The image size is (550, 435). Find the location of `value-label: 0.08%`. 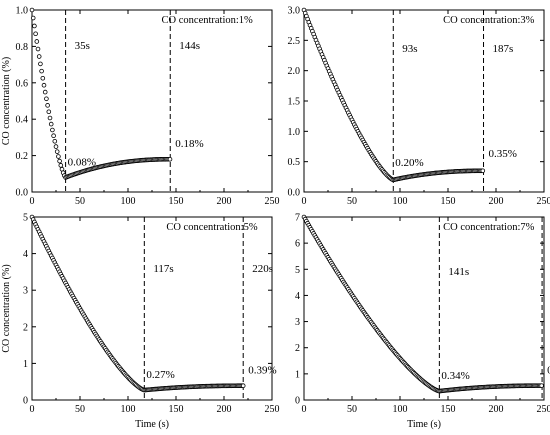

value-label: 0.08% is located at coordinates (82, 162).